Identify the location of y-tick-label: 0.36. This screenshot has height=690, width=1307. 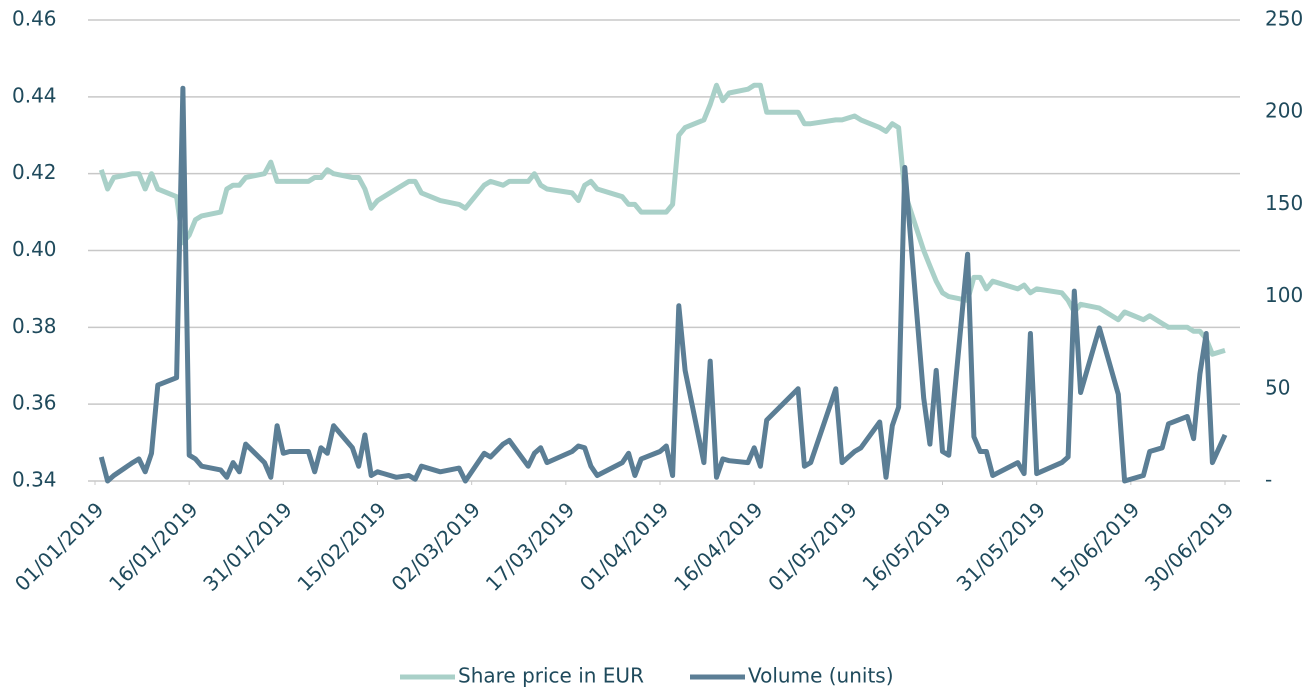
(34, 403).